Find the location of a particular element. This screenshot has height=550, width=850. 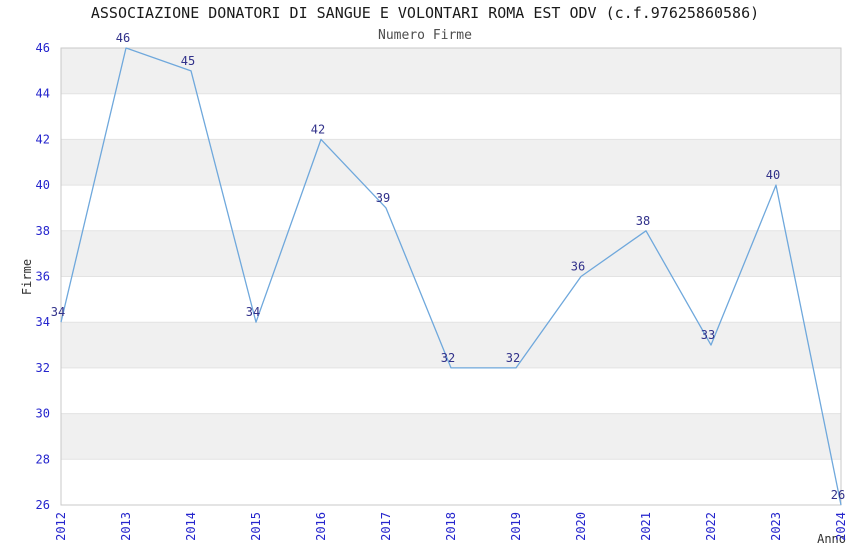

y-tick-label: 30 is located at coordinates (43, 414).